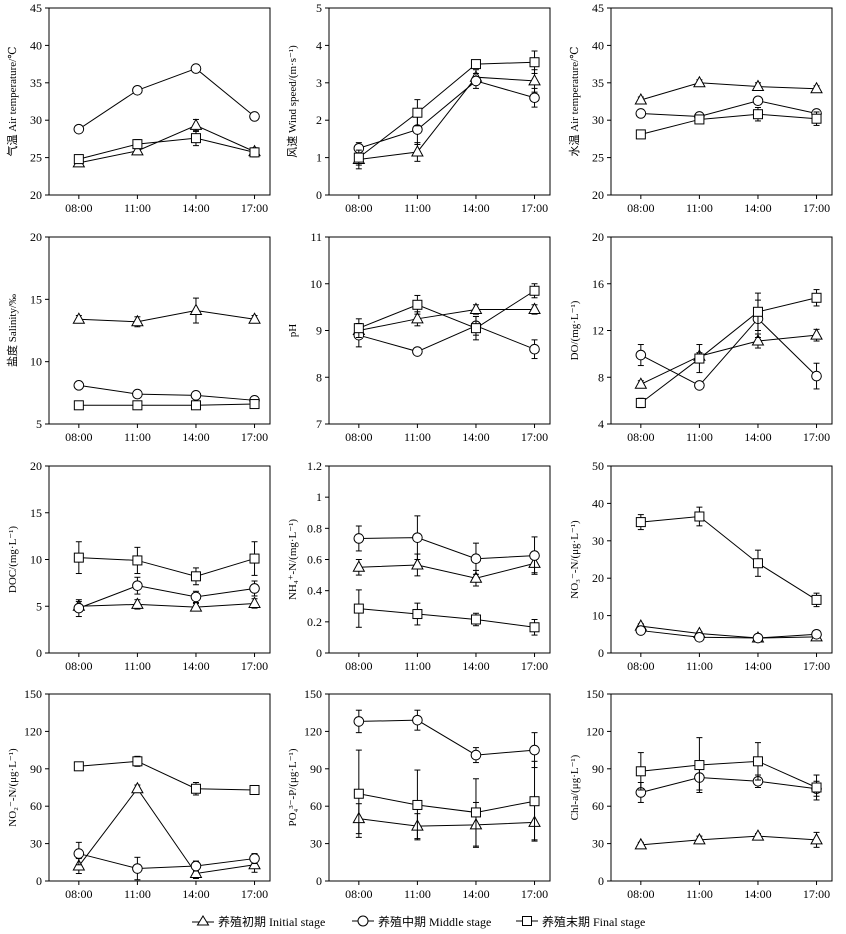 The height and width of the screenshot is (934, 846). What do you see at coordinates (598, 284) in the screenshot?
I see `y-tick-label: 16` at bounding box center [598, 284].